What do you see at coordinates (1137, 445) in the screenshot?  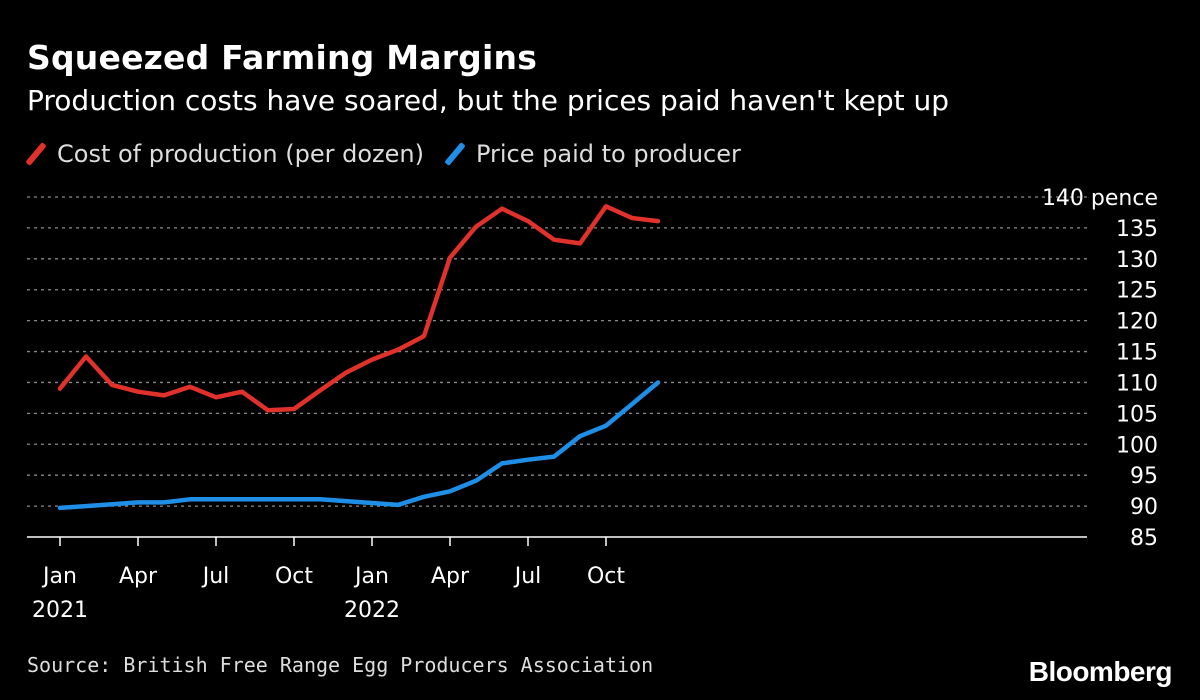 I see `y-tick-label: 100` at bounding box center [1137, 445].